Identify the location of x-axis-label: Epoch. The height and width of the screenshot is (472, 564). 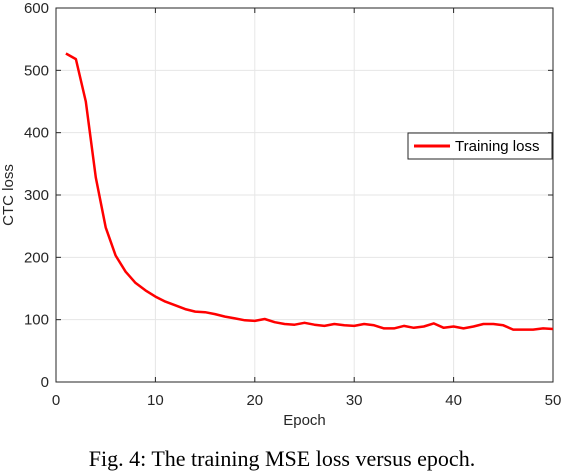
(304, 420).